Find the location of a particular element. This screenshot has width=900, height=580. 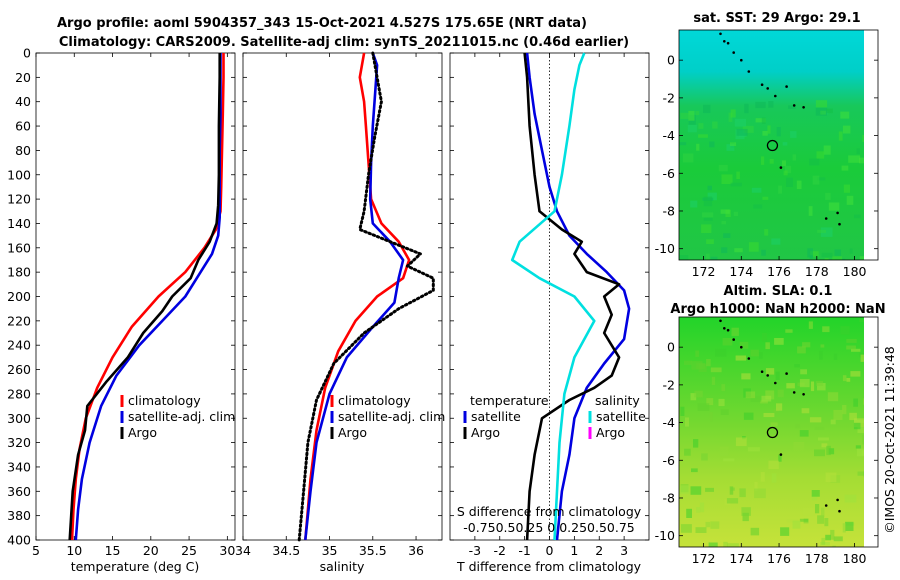

salinity-axis-label: salinity is located at coordinates (342, 566).